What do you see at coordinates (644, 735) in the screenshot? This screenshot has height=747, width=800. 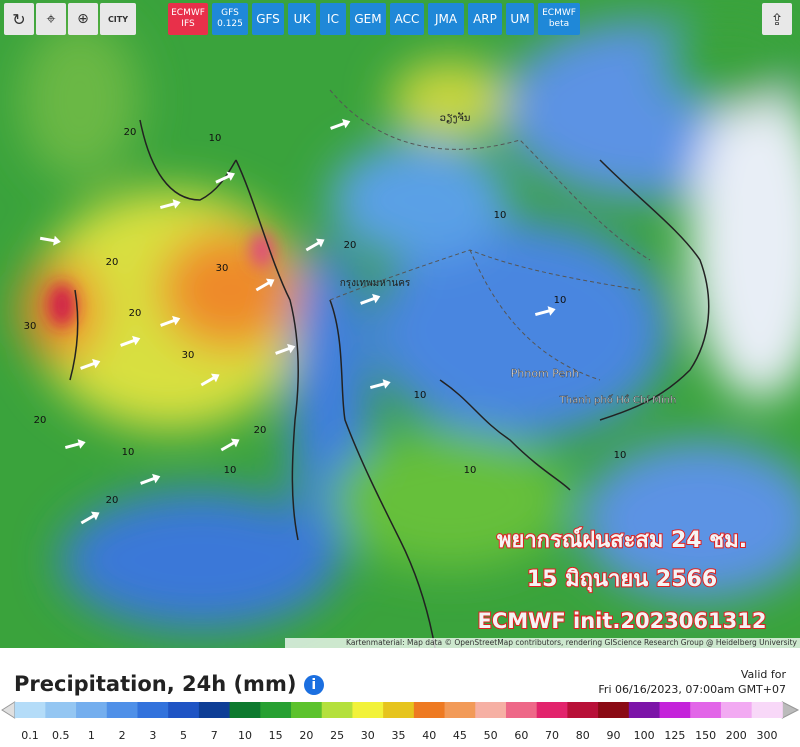 I see `legend-label: 100` at bounding box center [644, 735].